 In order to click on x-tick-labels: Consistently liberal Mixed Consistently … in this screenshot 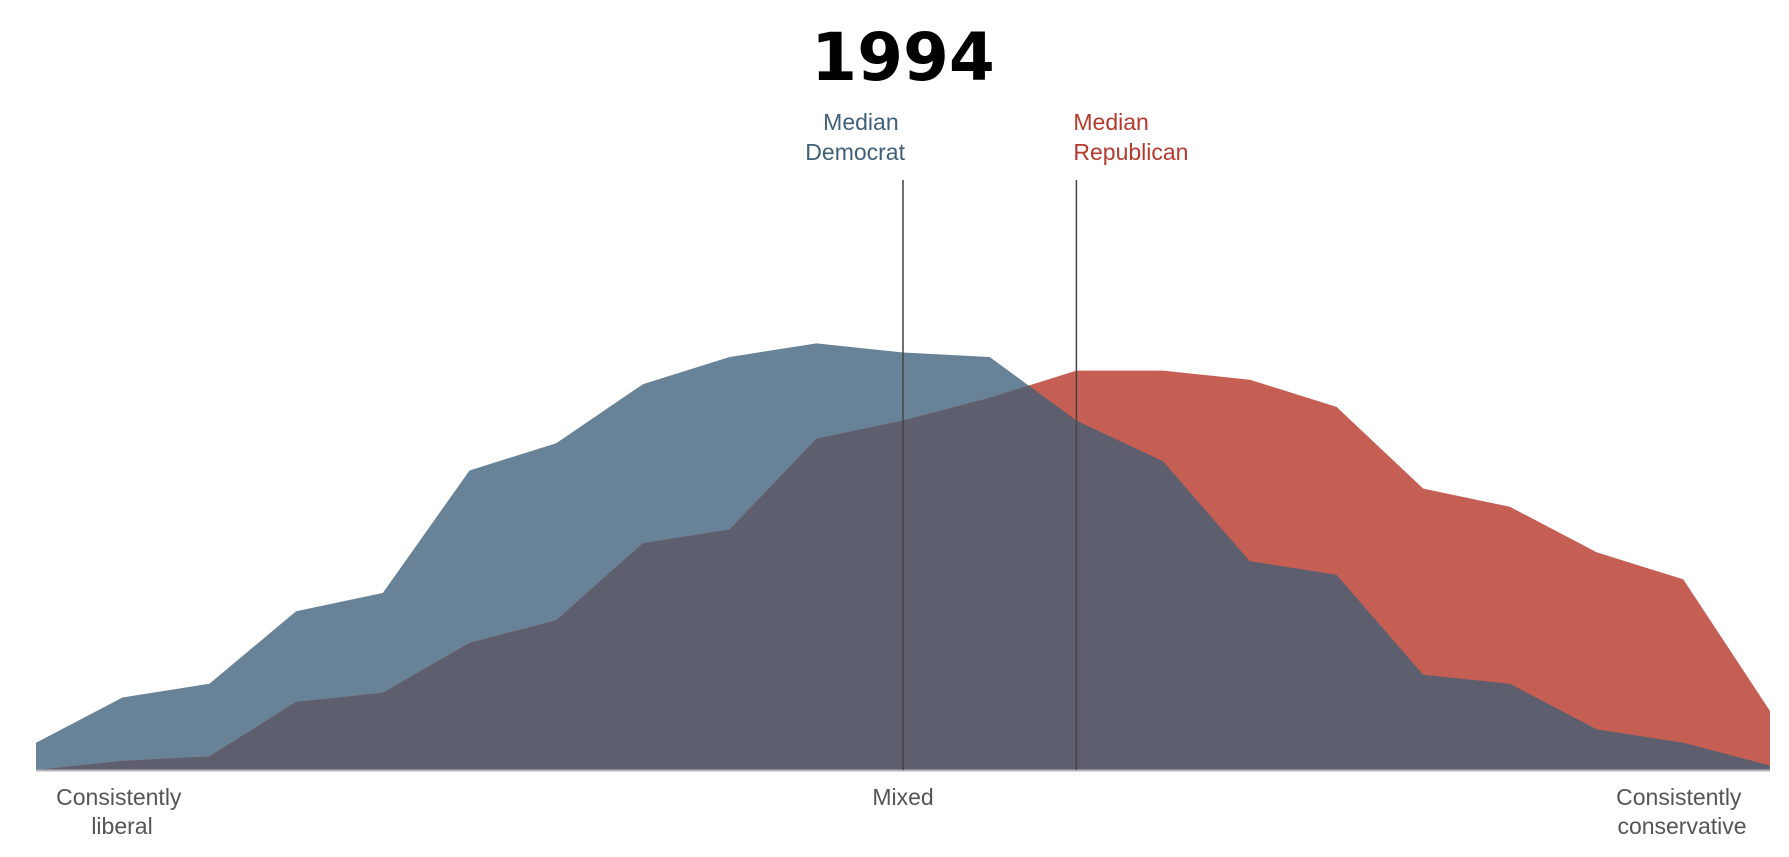, I will do `click(902, 811)`.